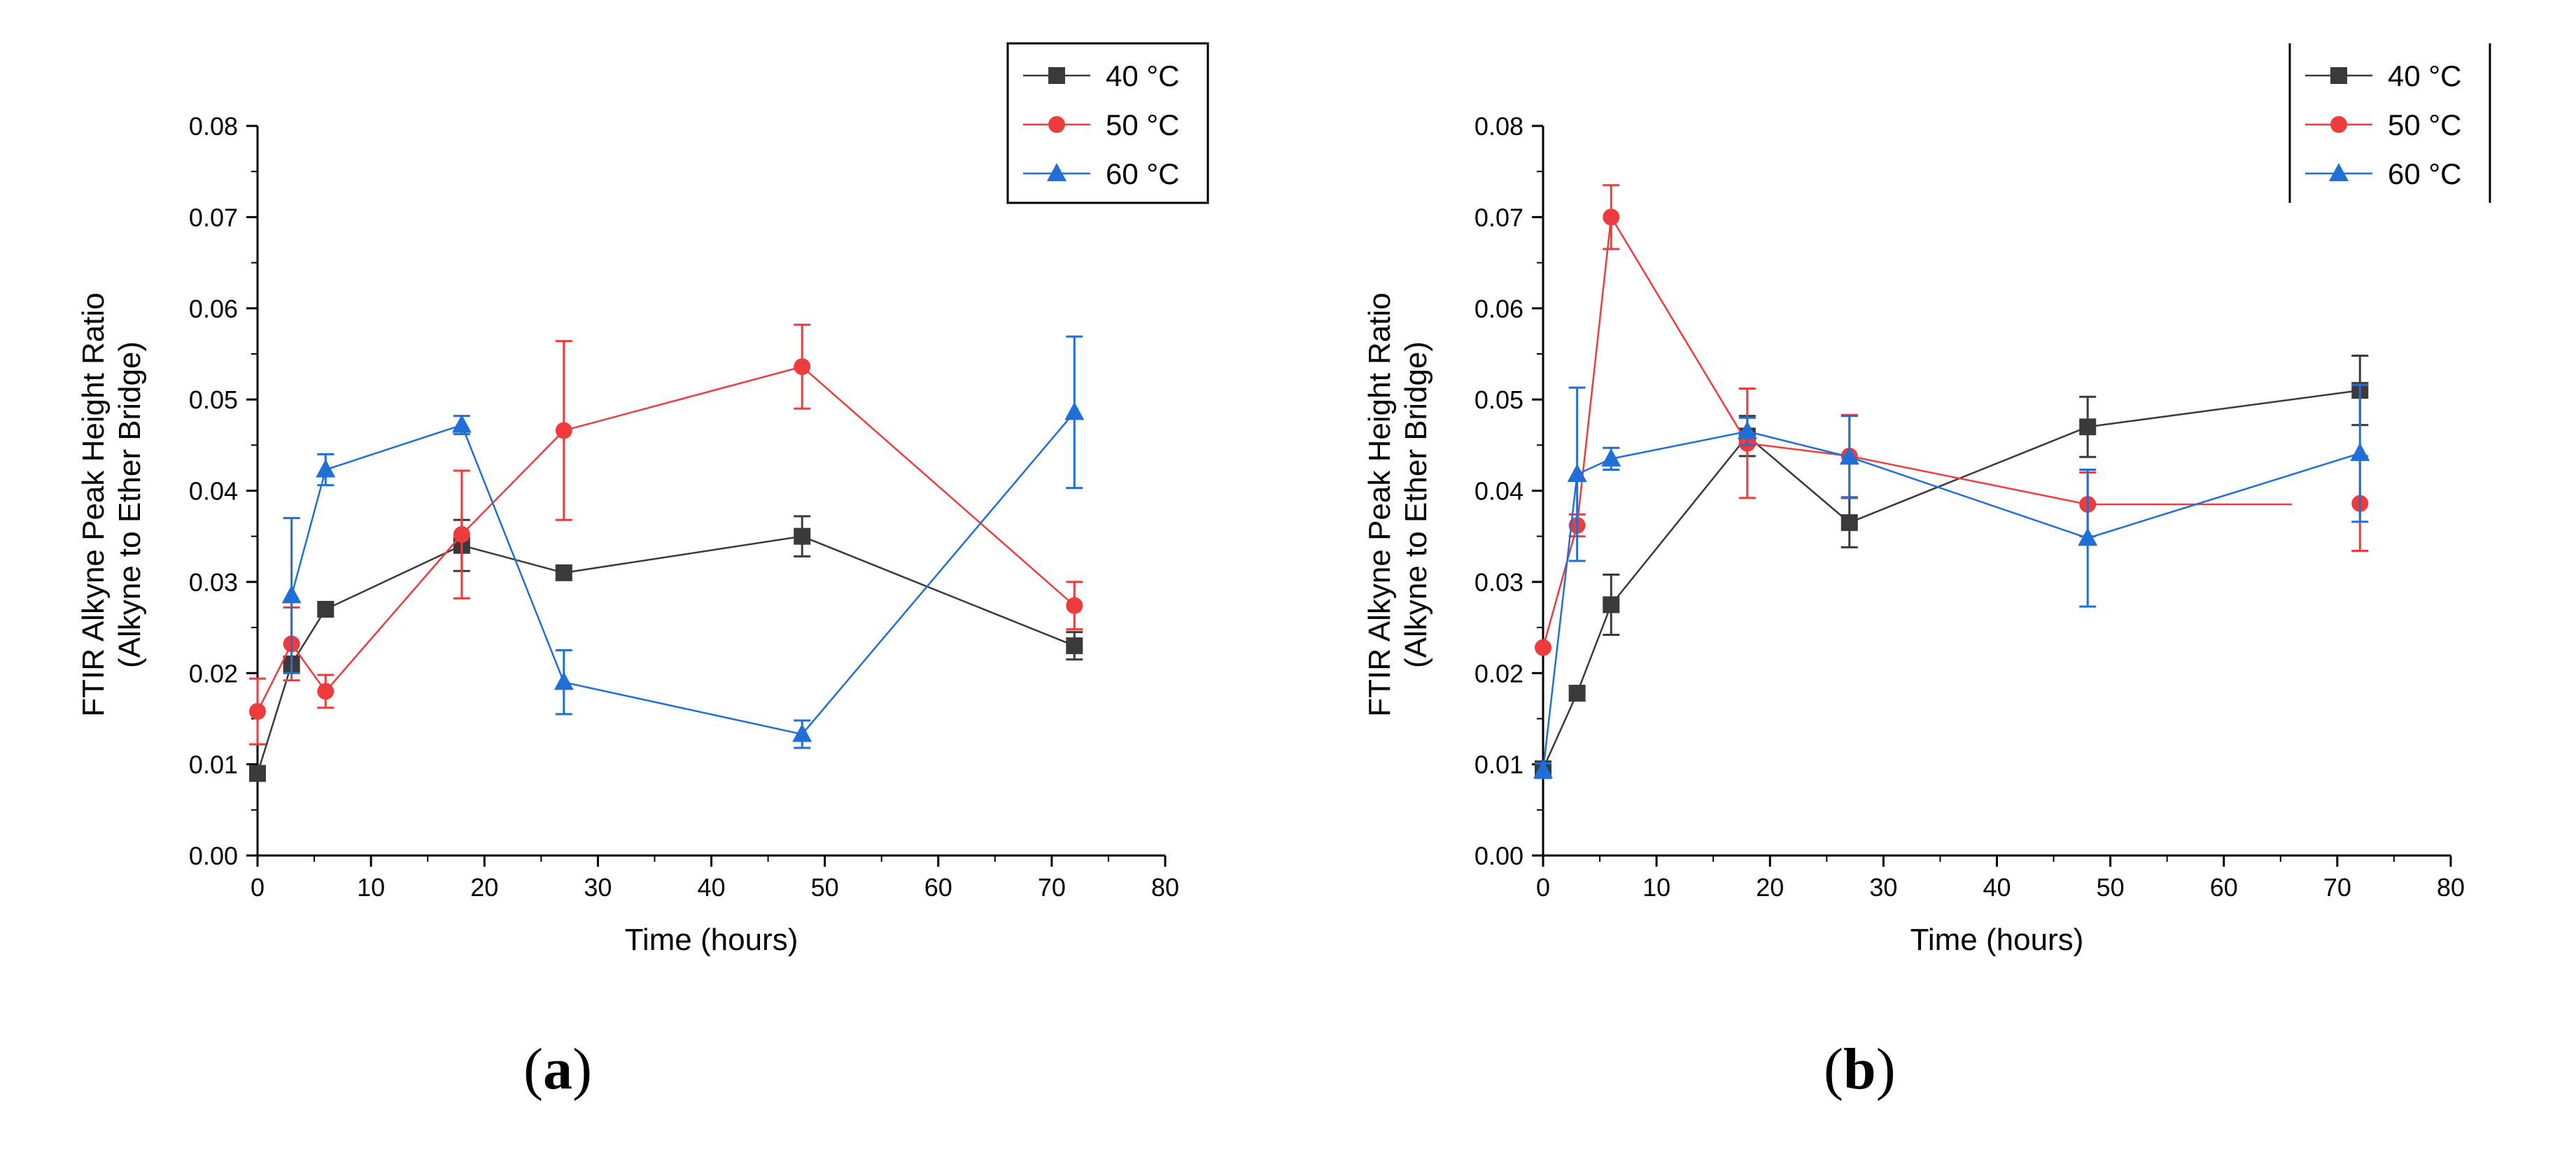 The width and height of the screenshot is (2576, 1150). I want to click on panel-letter-a: a, so click(557, 1069).